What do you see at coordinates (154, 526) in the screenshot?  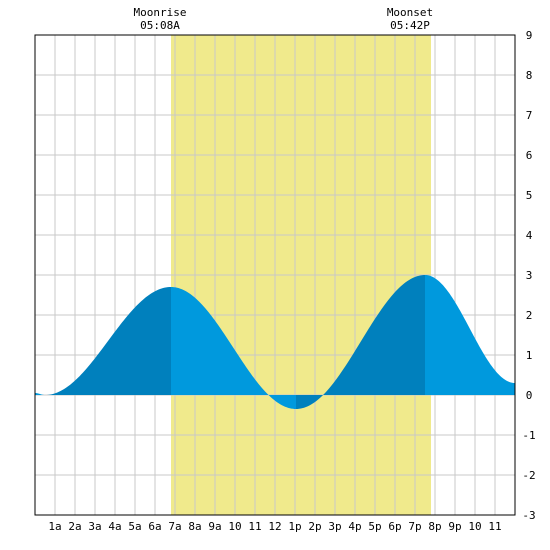 I see `x-tick-label: 6a` at bounding box center [154, 526].